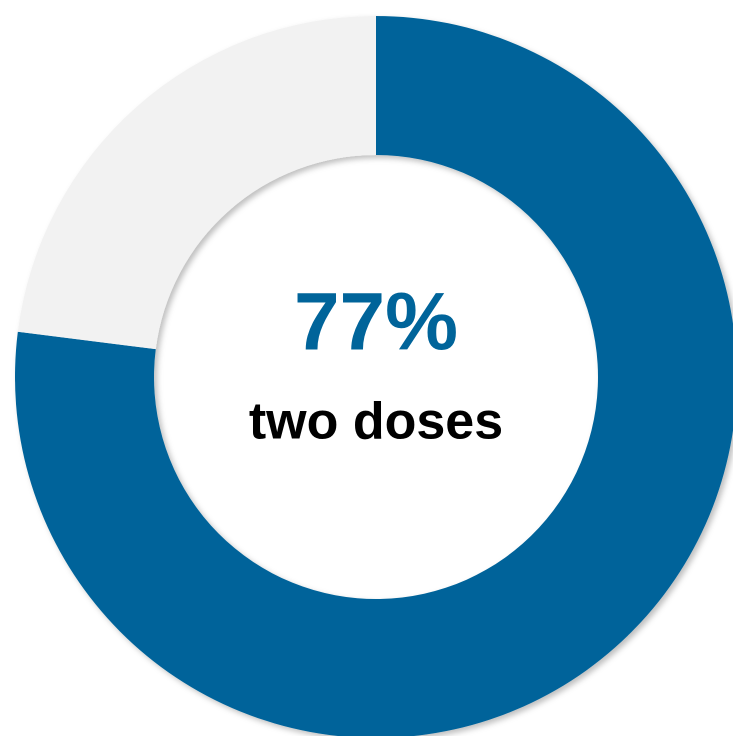 The image size is (733, 736). What do you see at coordinates (376, 322) in the screenshot?
I see `center-value-label: 77%` at bounding box center [376, 322].